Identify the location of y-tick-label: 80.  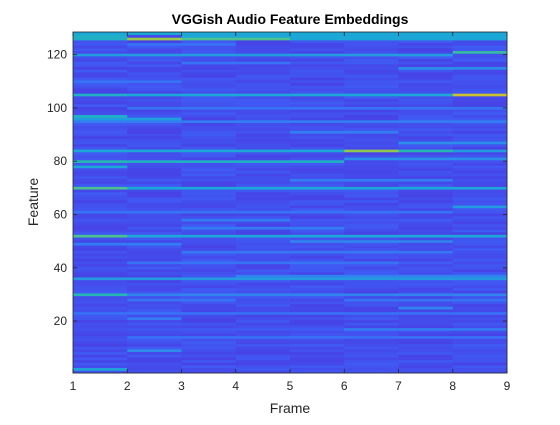
(61, 161).